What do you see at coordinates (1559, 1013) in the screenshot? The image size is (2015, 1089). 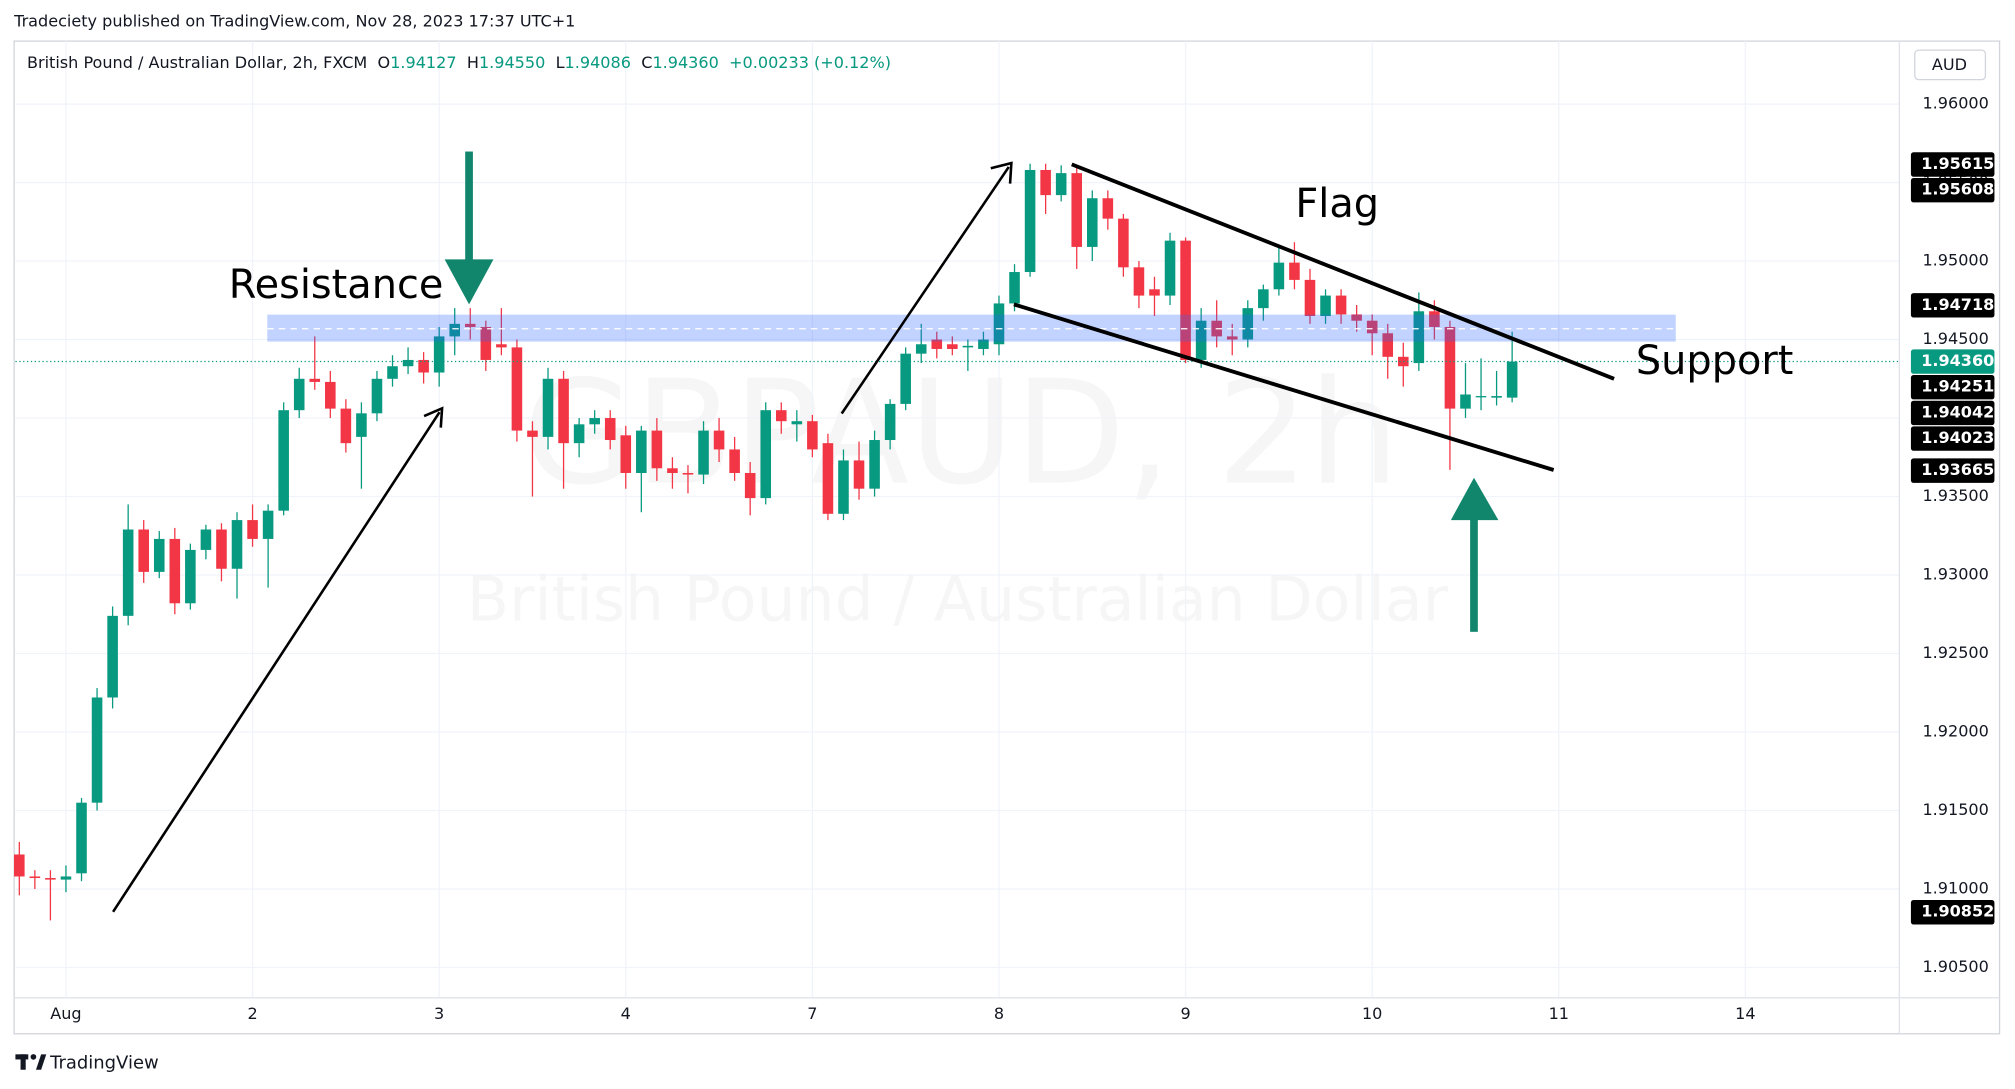 I see `x-tick-label: 11` at bounding box center [1559, 1013].